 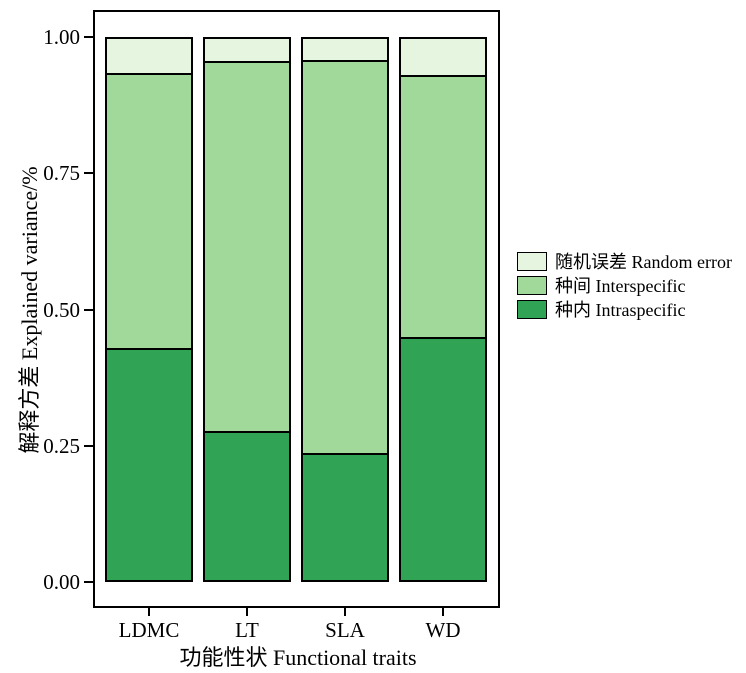 I want to click on legend-label: 随机误差 Random error, so click(x=643, y=262).